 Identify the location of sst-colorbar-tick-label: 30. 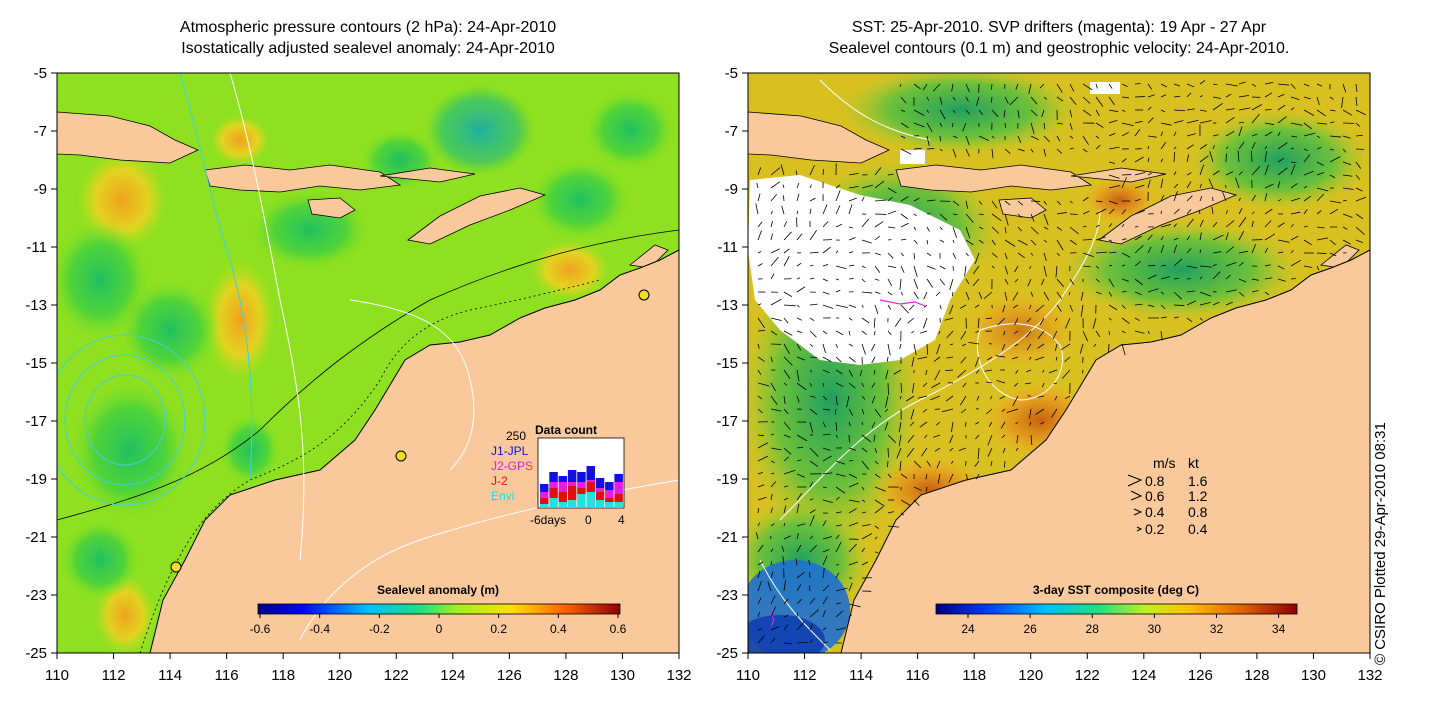
(1155, 629).